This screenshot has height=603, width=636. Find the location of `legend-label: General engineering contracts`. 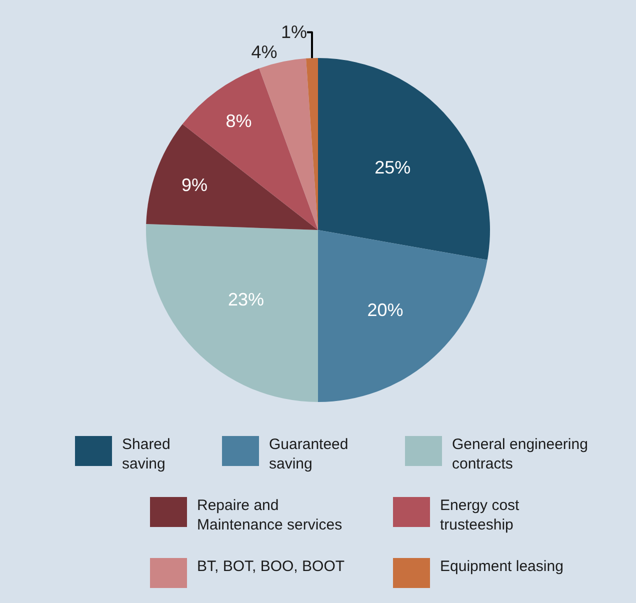

legend-label: General engineering contracts is located at coordinates (520, 454).